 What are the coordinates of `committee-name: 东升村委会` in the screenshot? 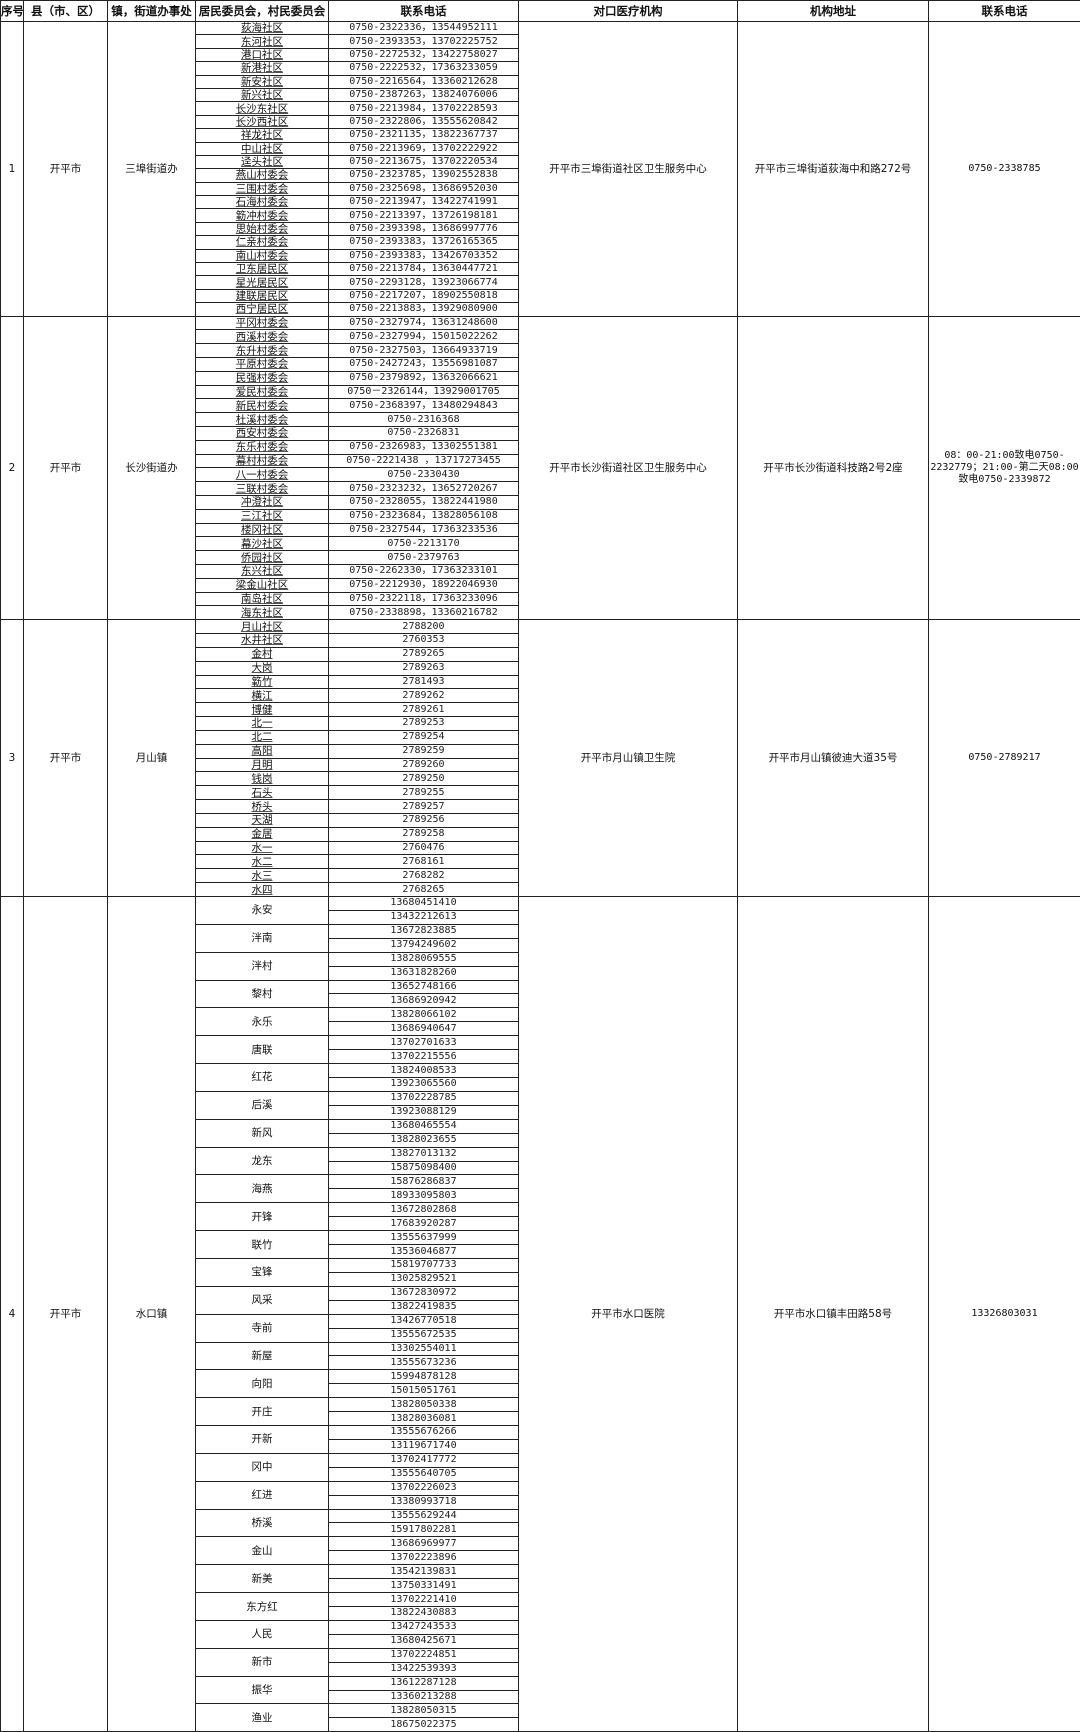 It's located at (262, 350).